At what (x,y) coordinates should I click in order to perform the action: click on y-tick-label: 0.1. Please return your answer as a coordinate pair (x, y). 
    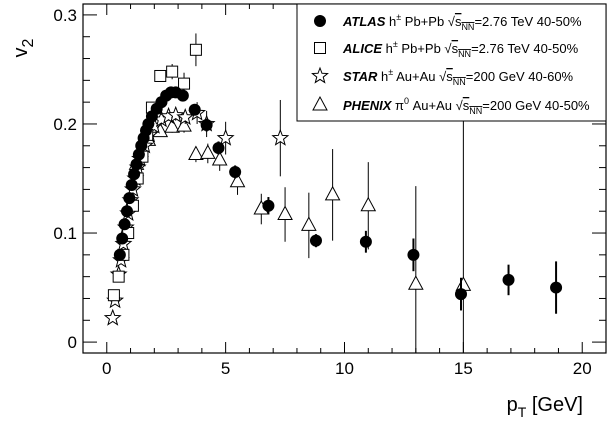
    Looking at the image, I should click on (65, 233).